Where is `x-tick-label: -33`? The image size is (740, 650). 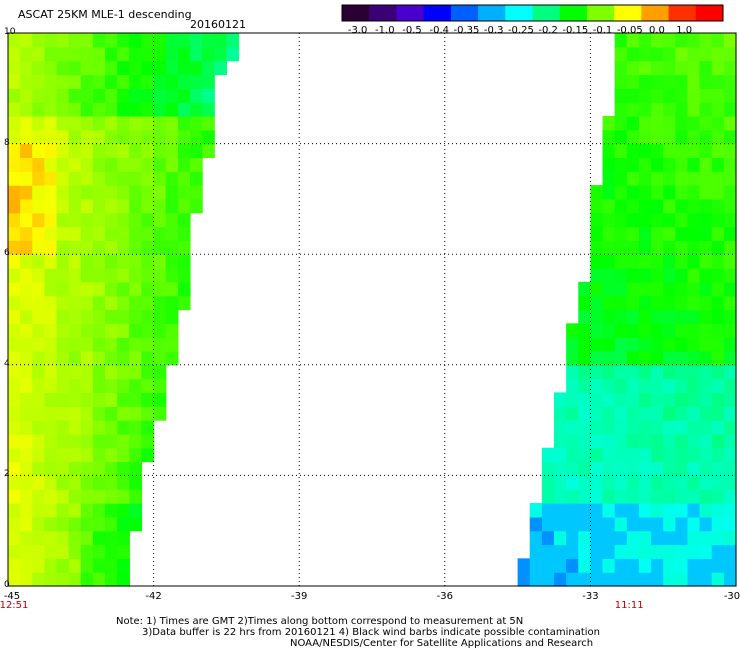 x-tick-label: -33 is located at coordinates (590, 596).